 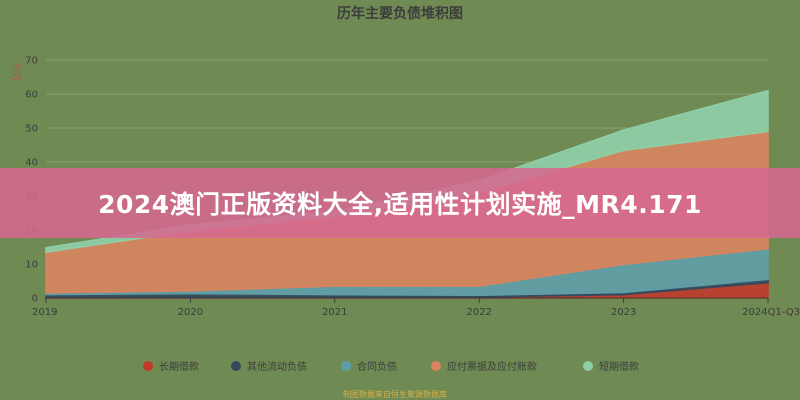 I want to click on legend-item-2: 合同负债, so click(x=369, y=366).